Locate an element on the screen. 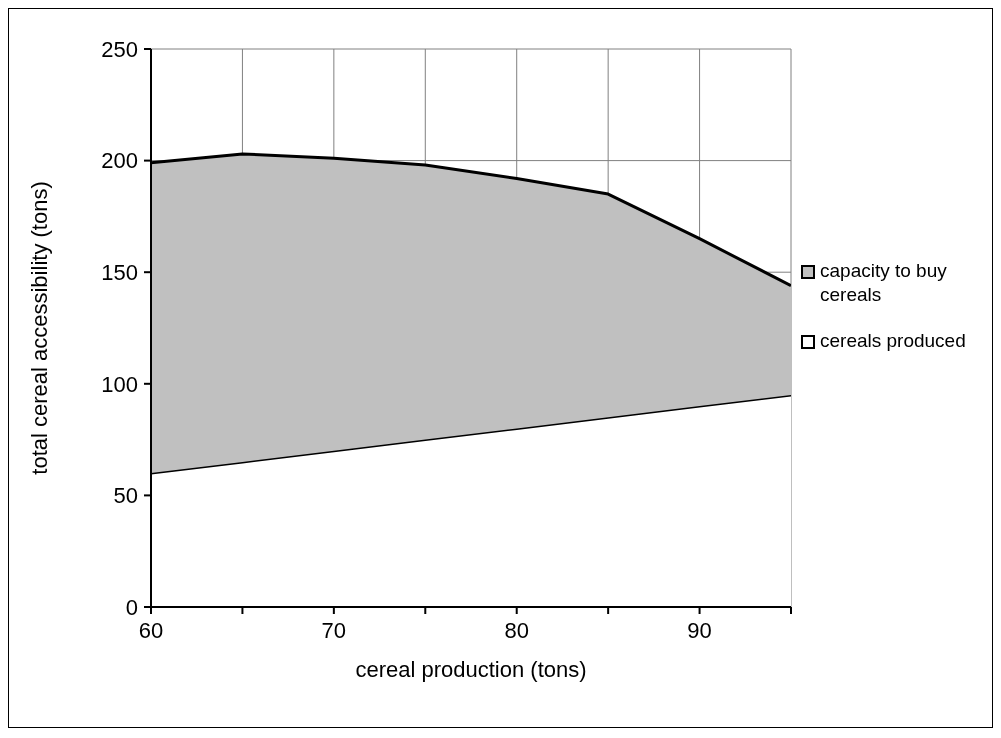  x-axis-title: cereal production (tons) is located at coordinates (471, 669).